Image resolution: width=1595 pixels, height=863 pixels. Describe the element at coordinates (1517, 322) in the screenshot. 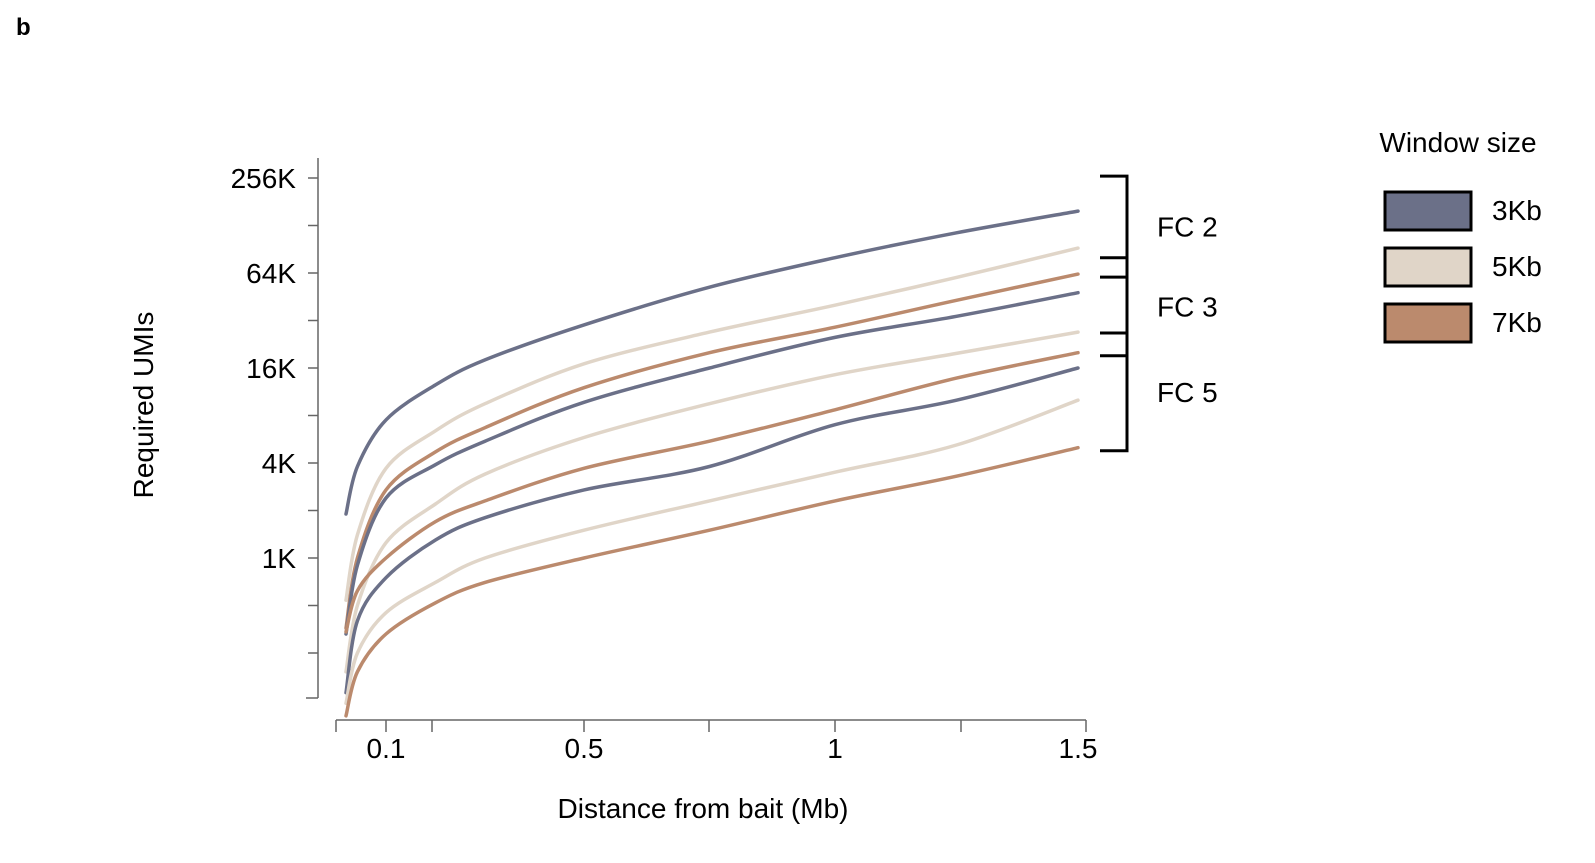

I see `legend-label-7kb: 7Kb` at that location.